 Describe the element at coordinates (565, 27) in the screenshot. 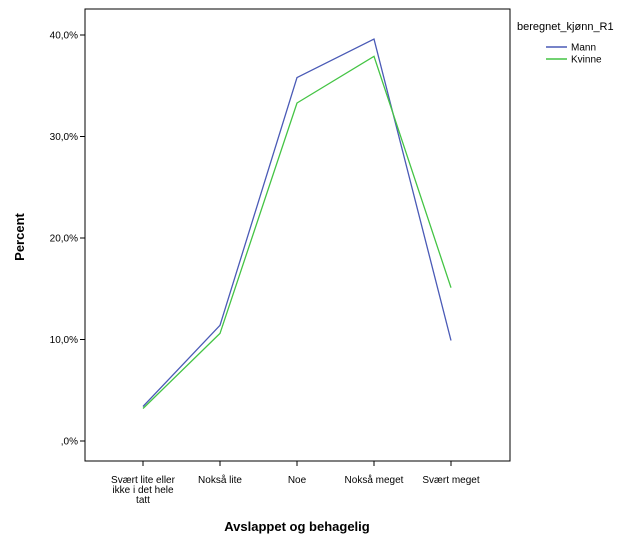

I see `legend-title: beregnet_kjønn_R1` at that location.